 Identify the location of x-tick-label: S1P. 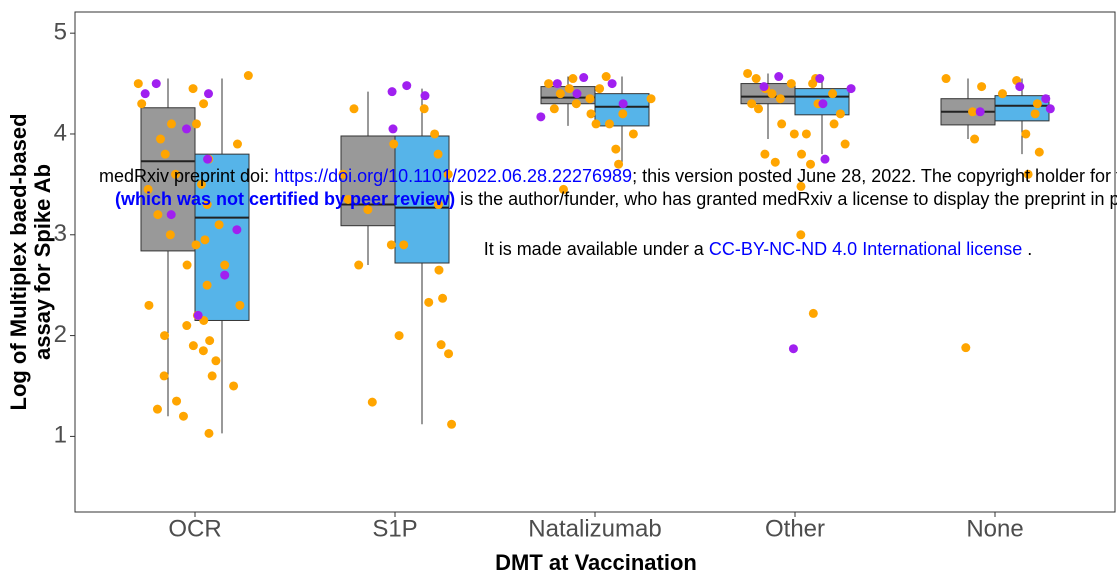
(394, 528).